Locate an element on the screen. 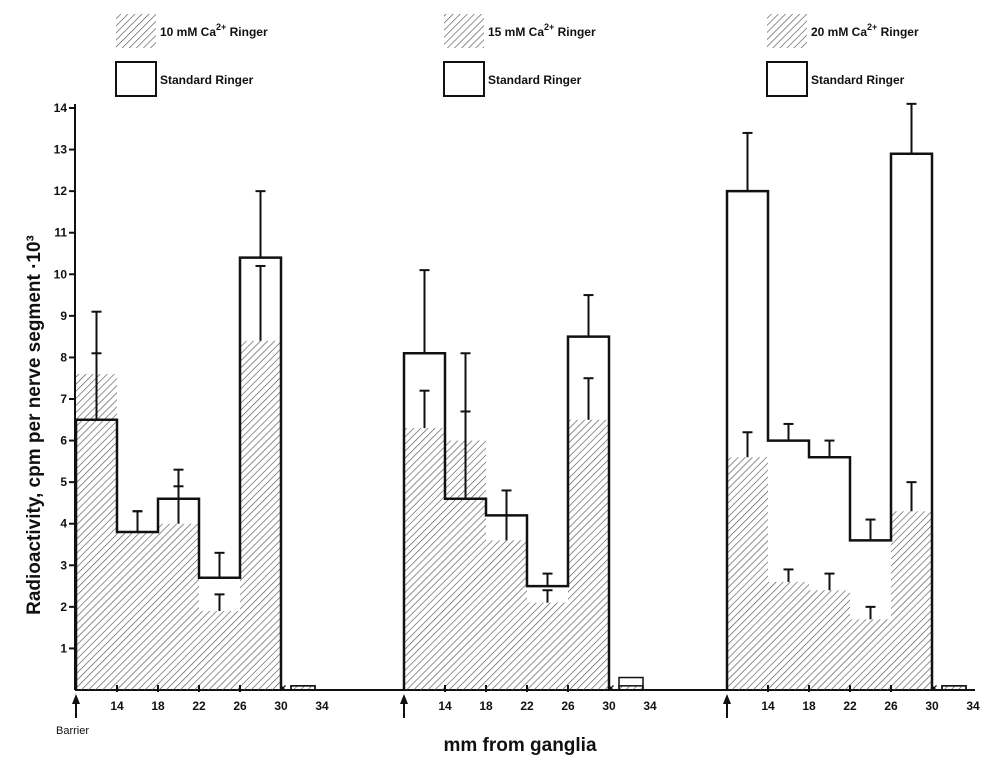 Image resolution: width=985 pixels, height=766 pixels. y-tick-label: 8 is located at coordinates (63, 357).